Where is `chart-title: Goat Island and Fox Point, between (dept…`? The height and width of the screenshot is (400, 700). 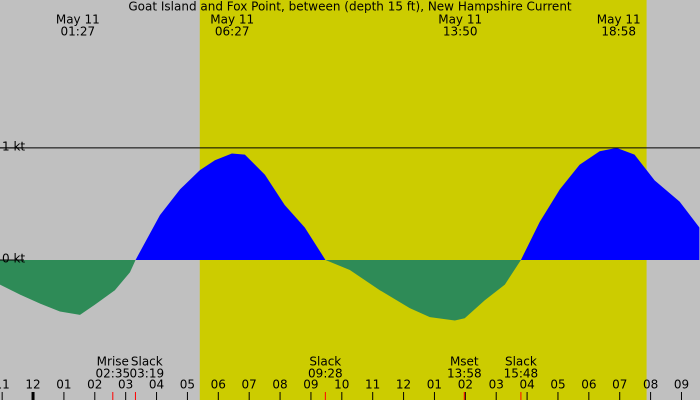 chart-title: Goat Island and Fox Point, between (dept… is located at coordinates (350, 7).